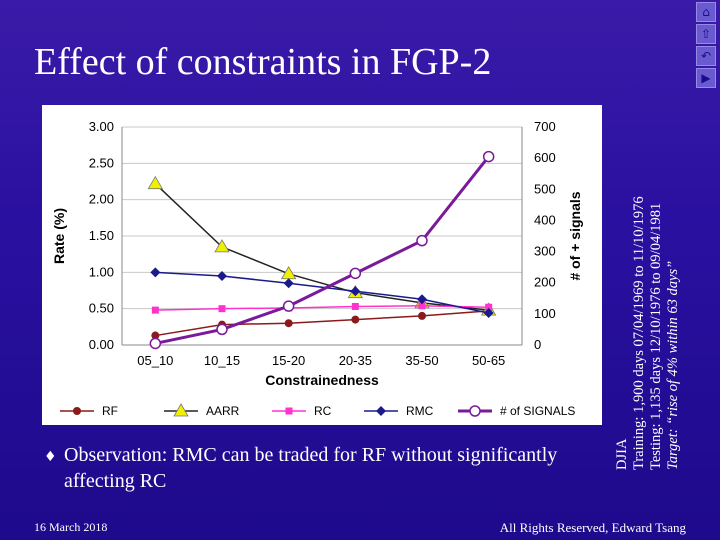  What do you see at coordinates (101, 199) in the screenshot?
I see `y-tick-label: 2.00` at bounding box center [101, 199].